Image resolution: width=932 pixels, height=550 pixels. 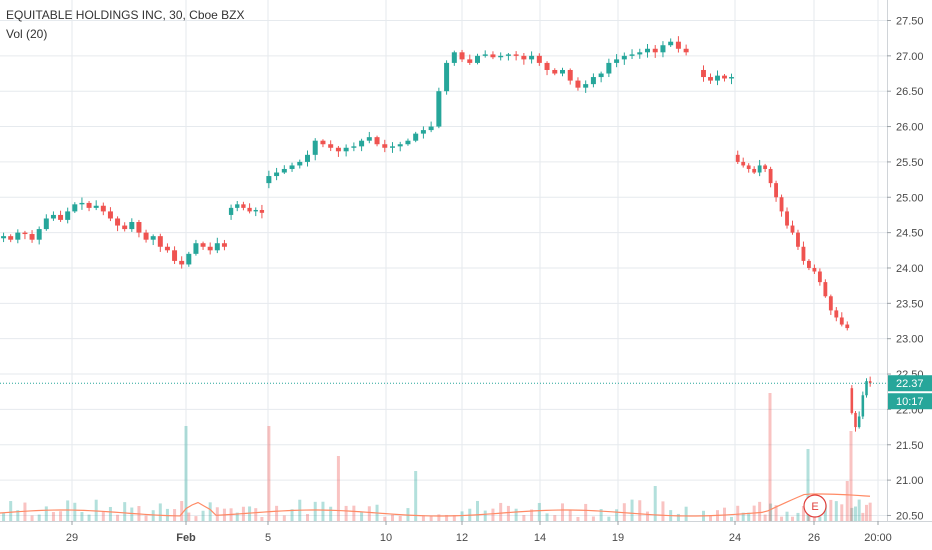 What do you see at coordinates (910, 21) in the screenshot?
I see `y-tick-label: 27.50` at bounding box center [910, 21].